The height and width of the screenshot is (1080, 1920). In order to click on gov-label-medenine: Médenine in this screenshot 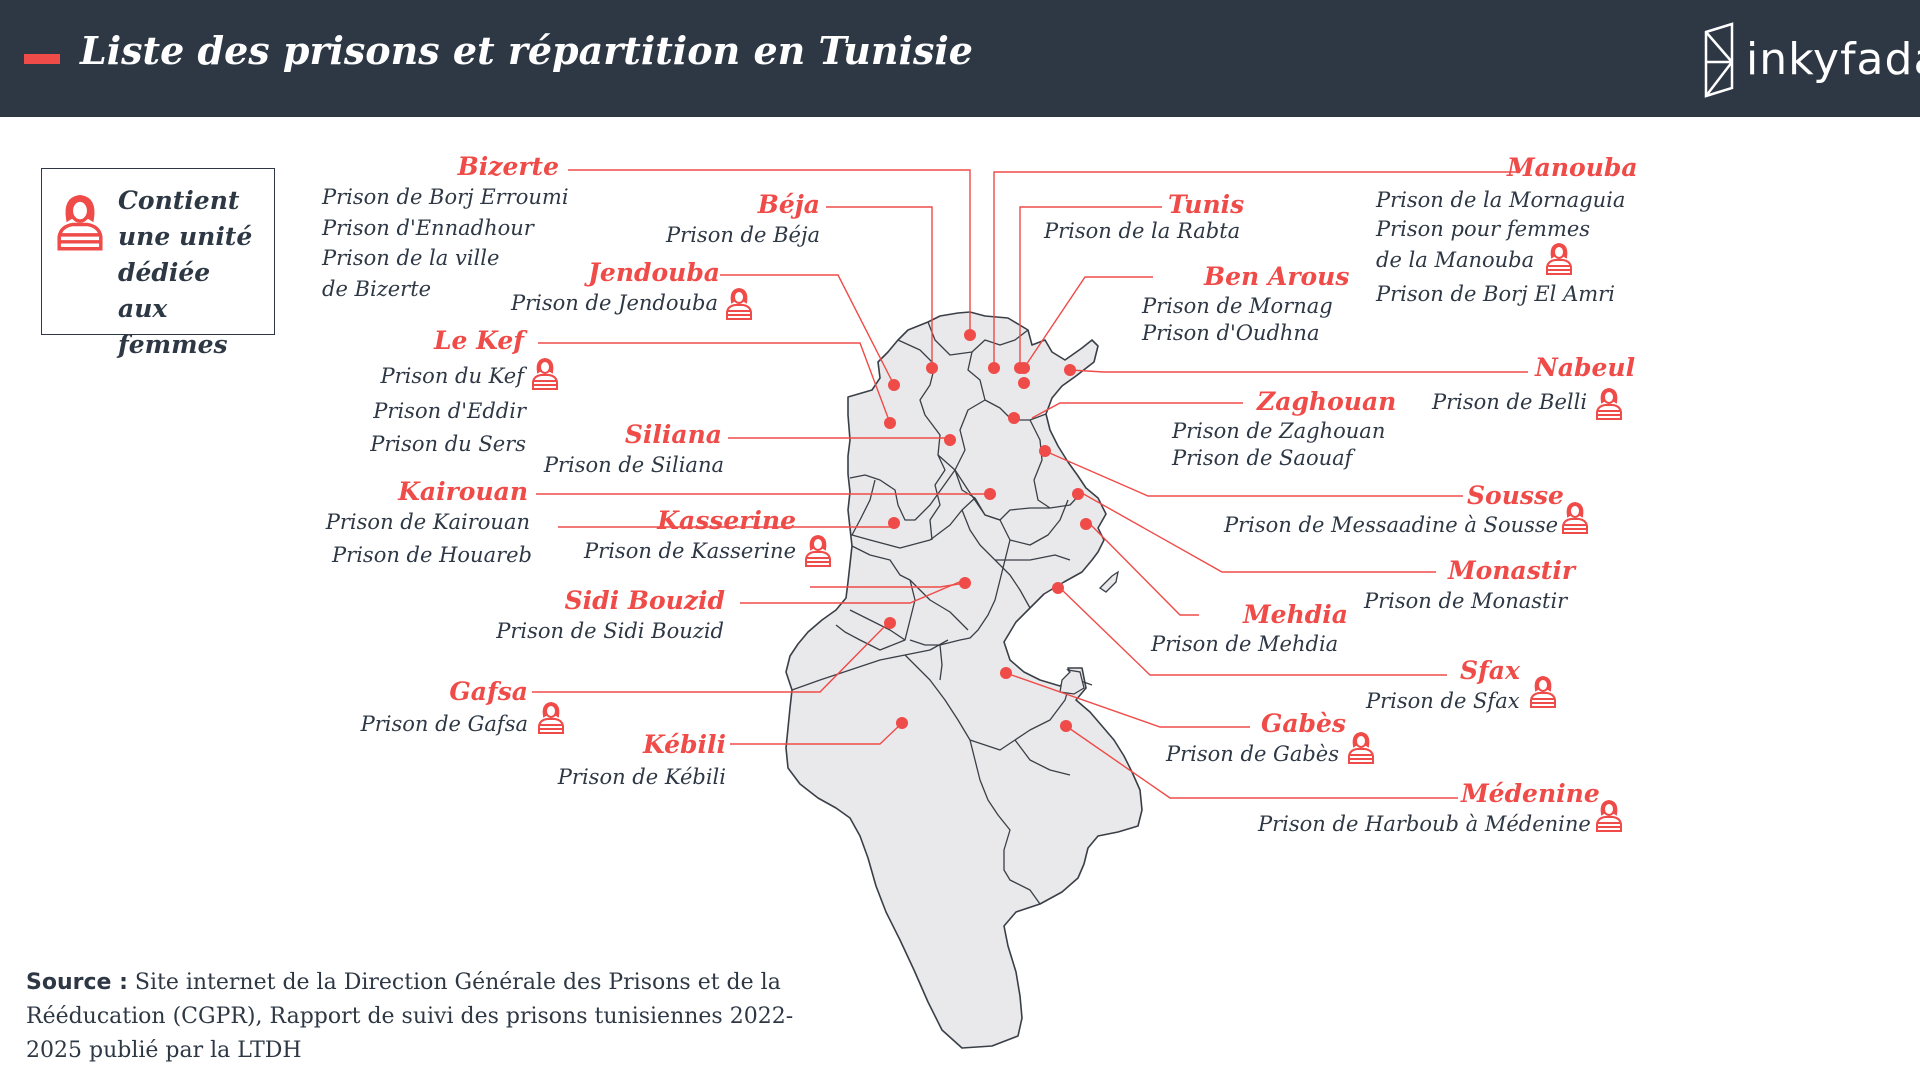, I will do `click(1530, 793)`.